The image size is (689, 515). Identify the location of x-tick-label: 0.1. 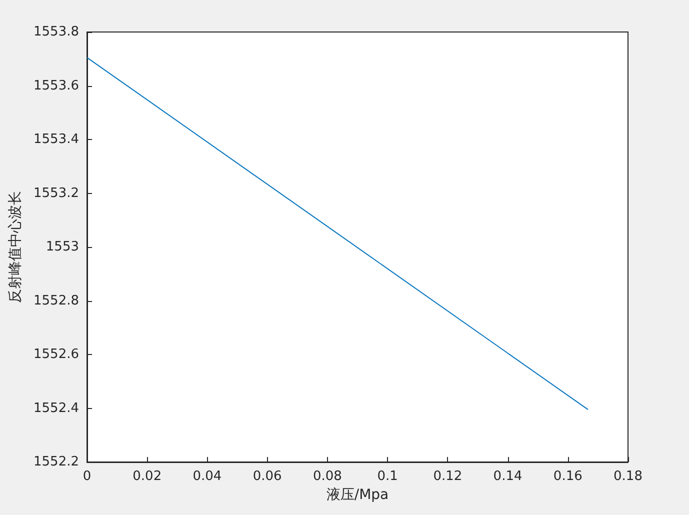
(387, 476).